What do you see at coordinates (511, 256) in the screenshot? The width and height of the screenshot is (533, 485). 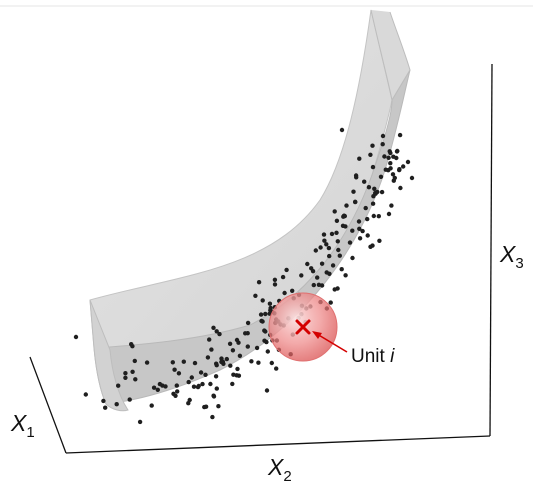 I see `axis-label-x3: X3` at bounding box center [511, 256].